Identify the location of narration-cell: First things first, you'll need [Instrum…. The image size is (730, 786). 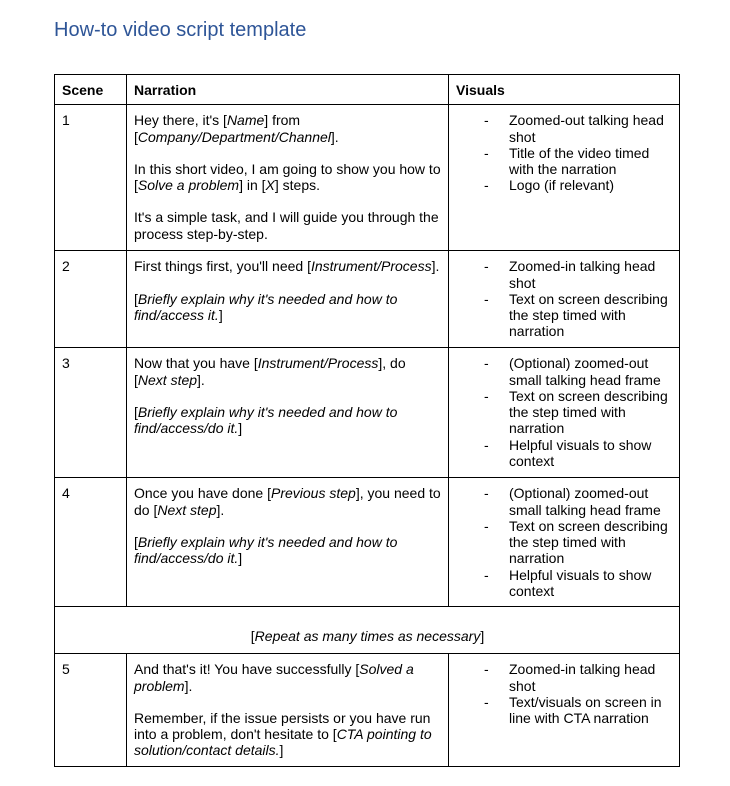
(287, 299).